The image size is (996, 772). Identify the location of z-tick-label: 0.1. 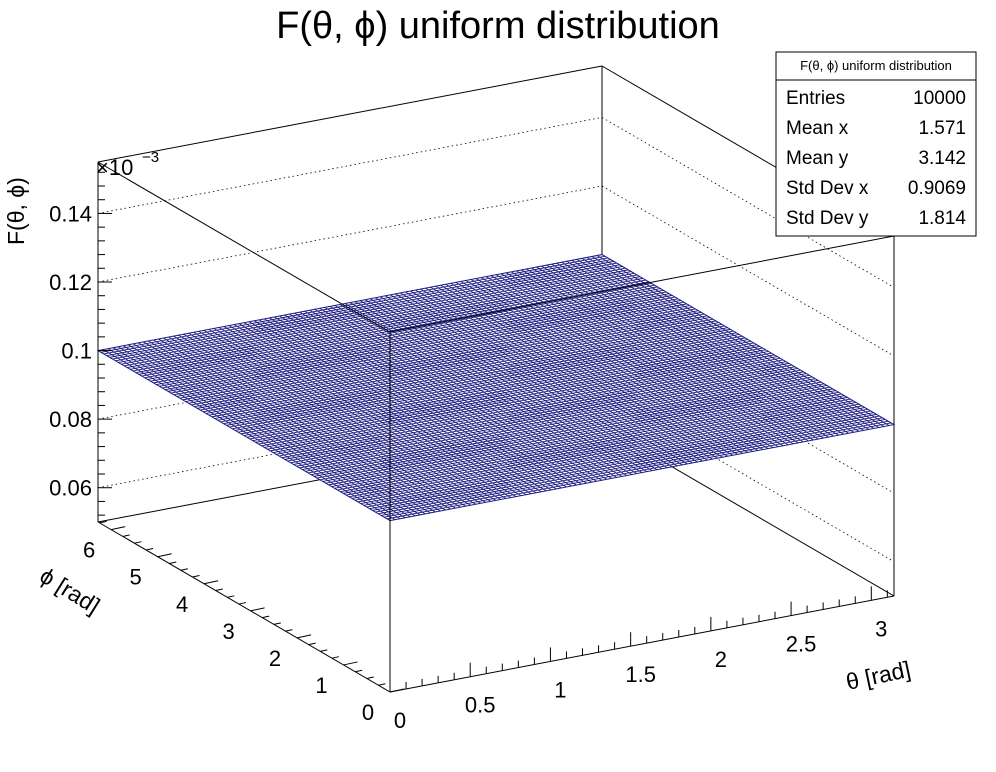
(76, 351).